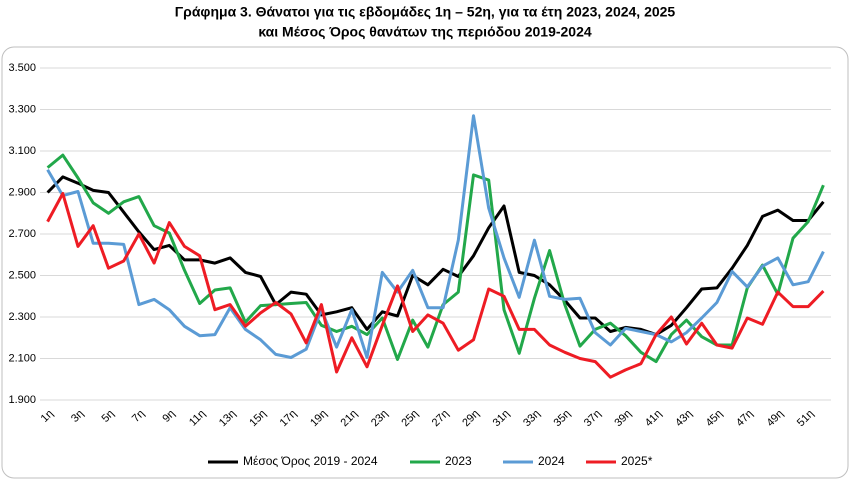 The height and width of the screenshot is (481, 851). What do you see at coordinates (551, 461) in the screenshot?
I see `legend-label: 2024` at bounding box center [551, 461].